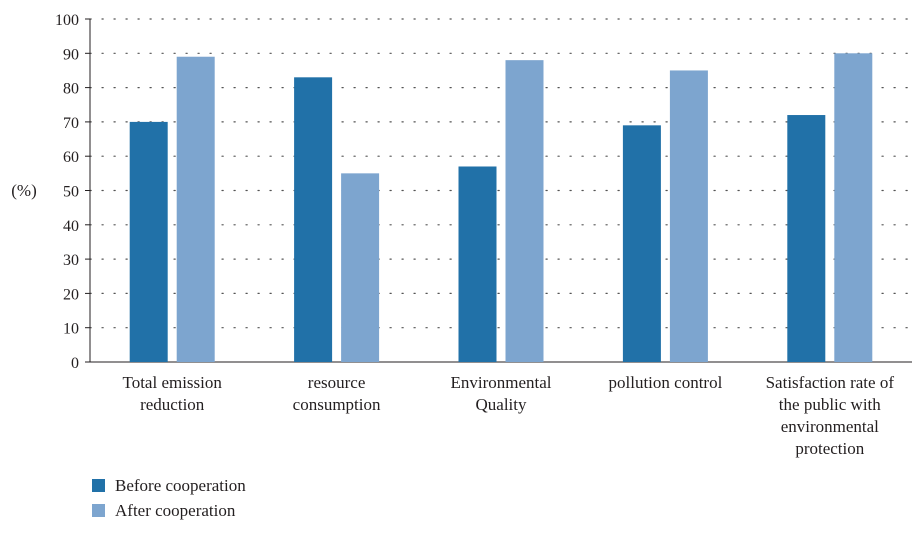  What do you see at coordinates (71, 260) in the screenshot?
I see `y-tick-label: 30` at bounding box center [71, 260].